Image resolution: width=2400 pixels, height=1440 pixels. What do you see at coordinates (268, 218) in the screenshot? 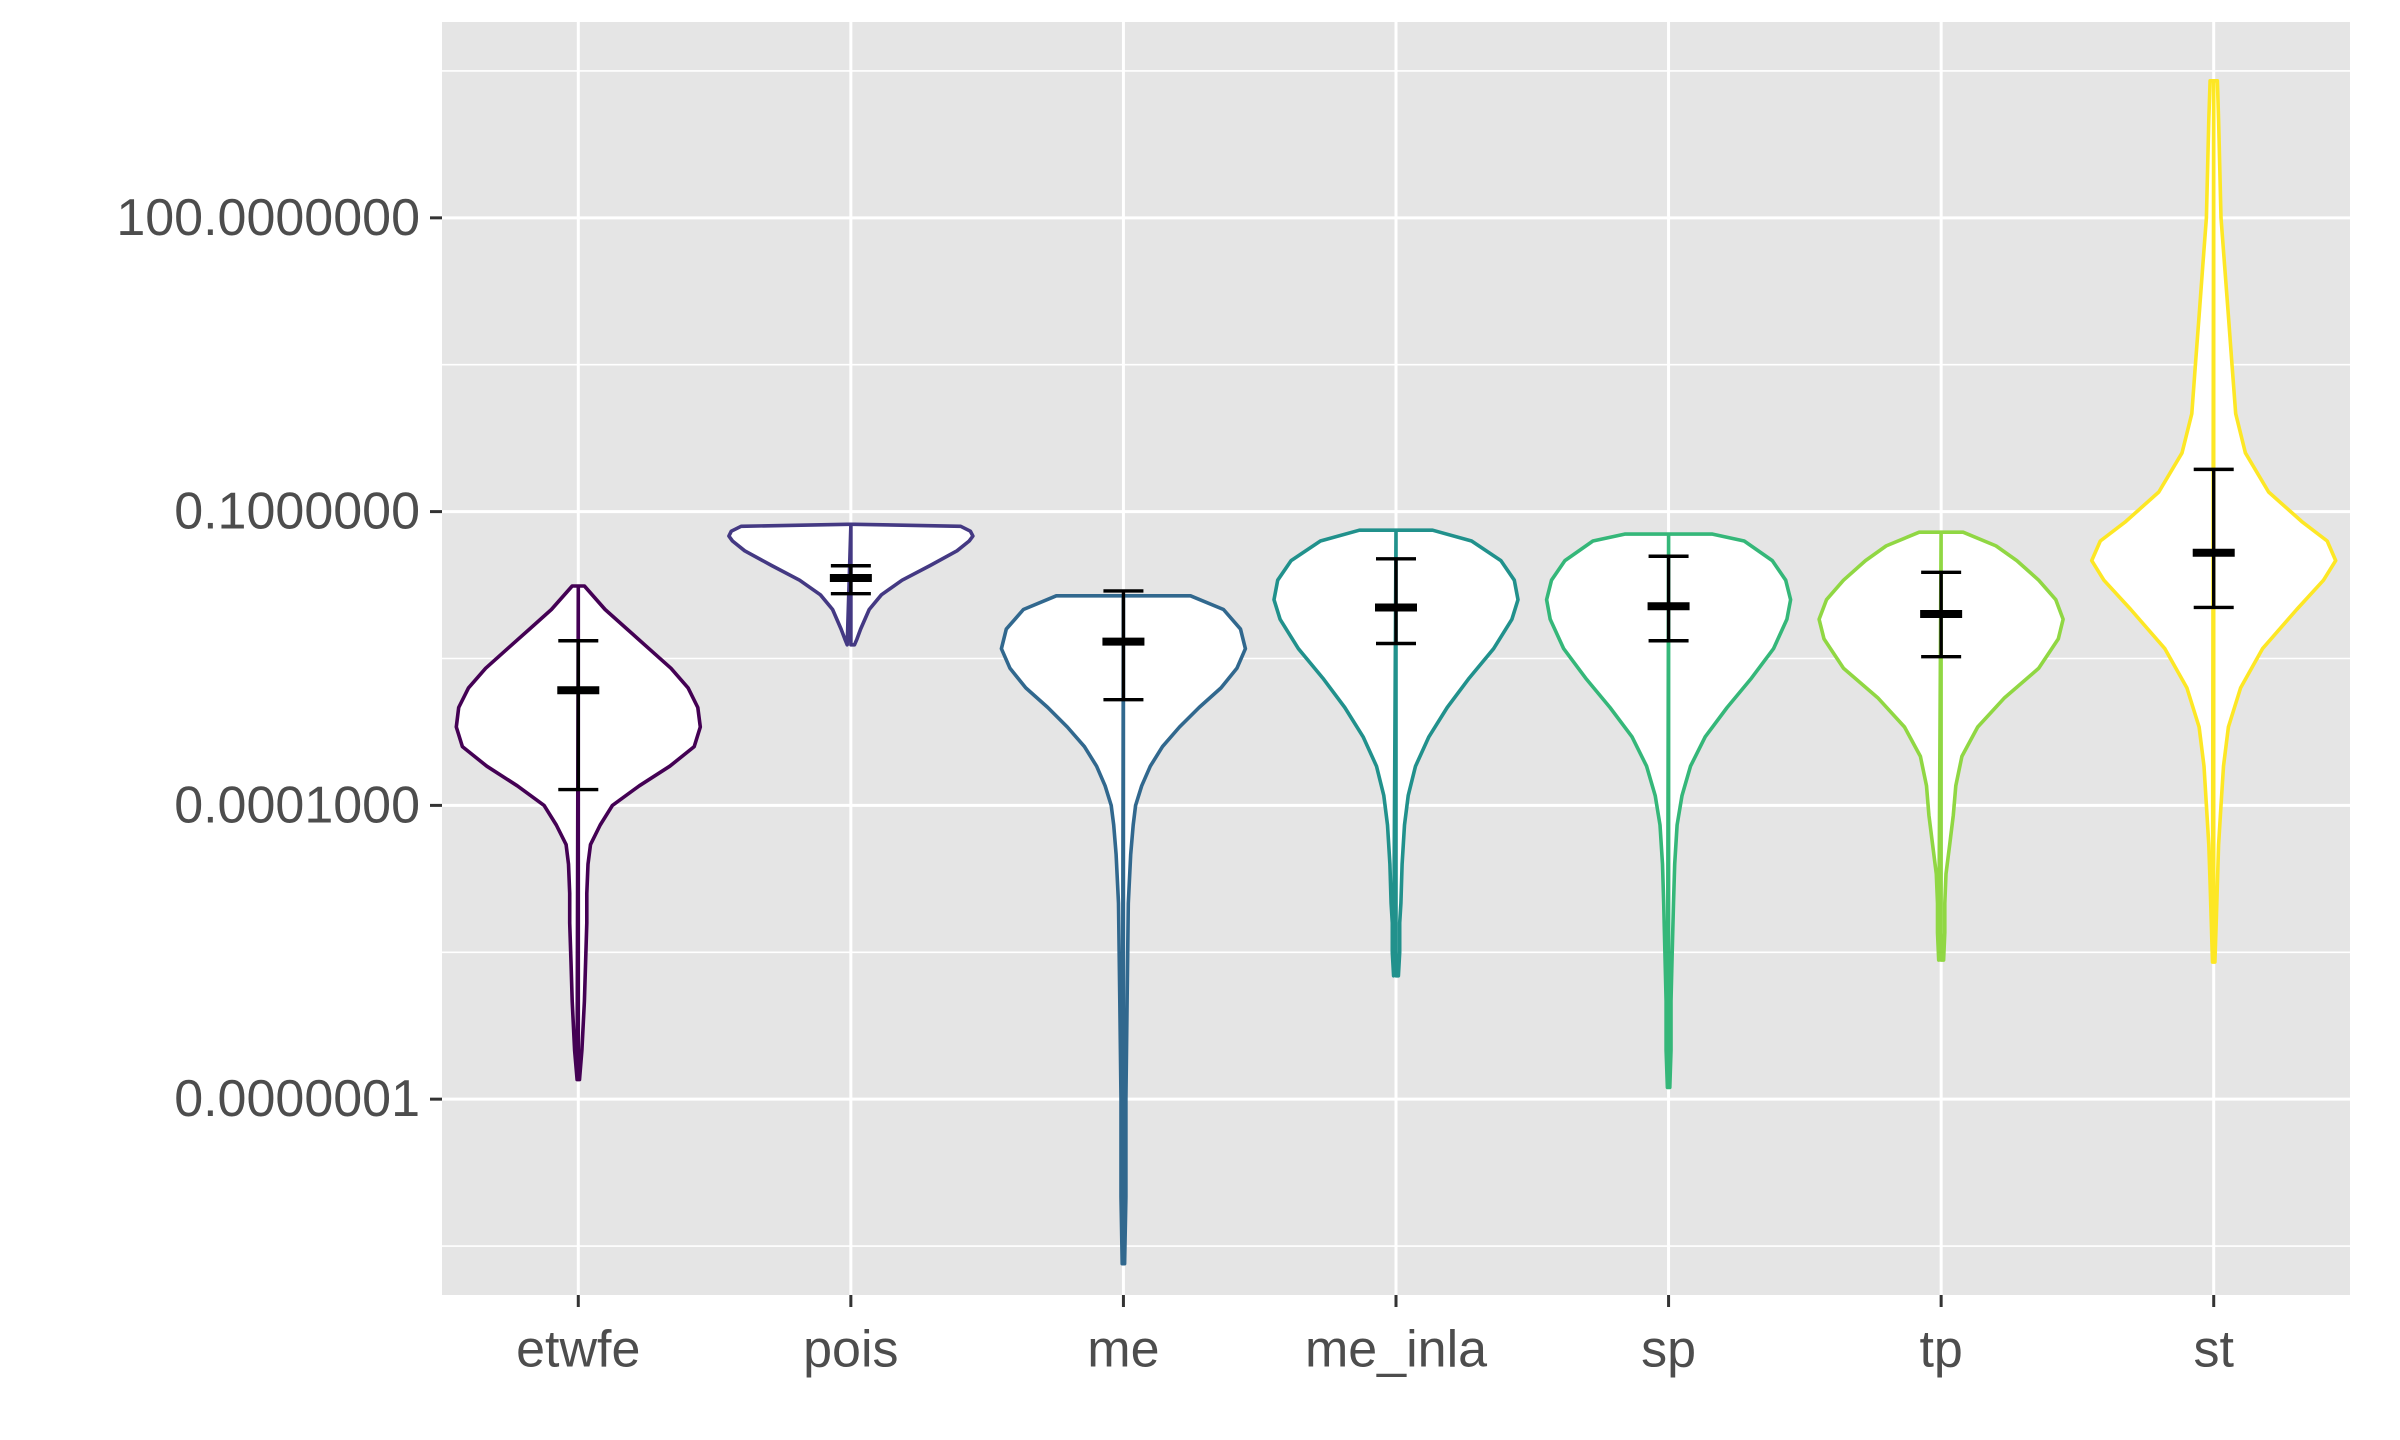
I see `y-tick-label: 100.0000000` at bounding box center [268, 218].